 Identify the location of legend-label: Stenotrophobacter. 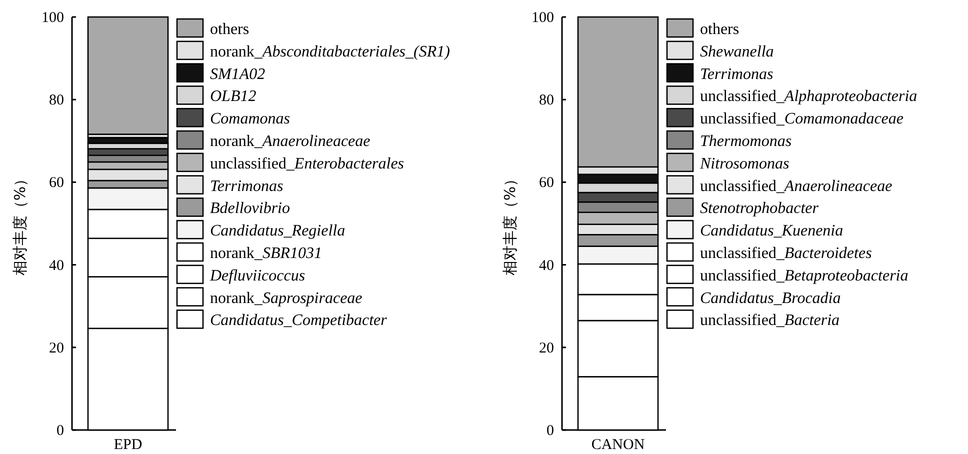
(760, 209).